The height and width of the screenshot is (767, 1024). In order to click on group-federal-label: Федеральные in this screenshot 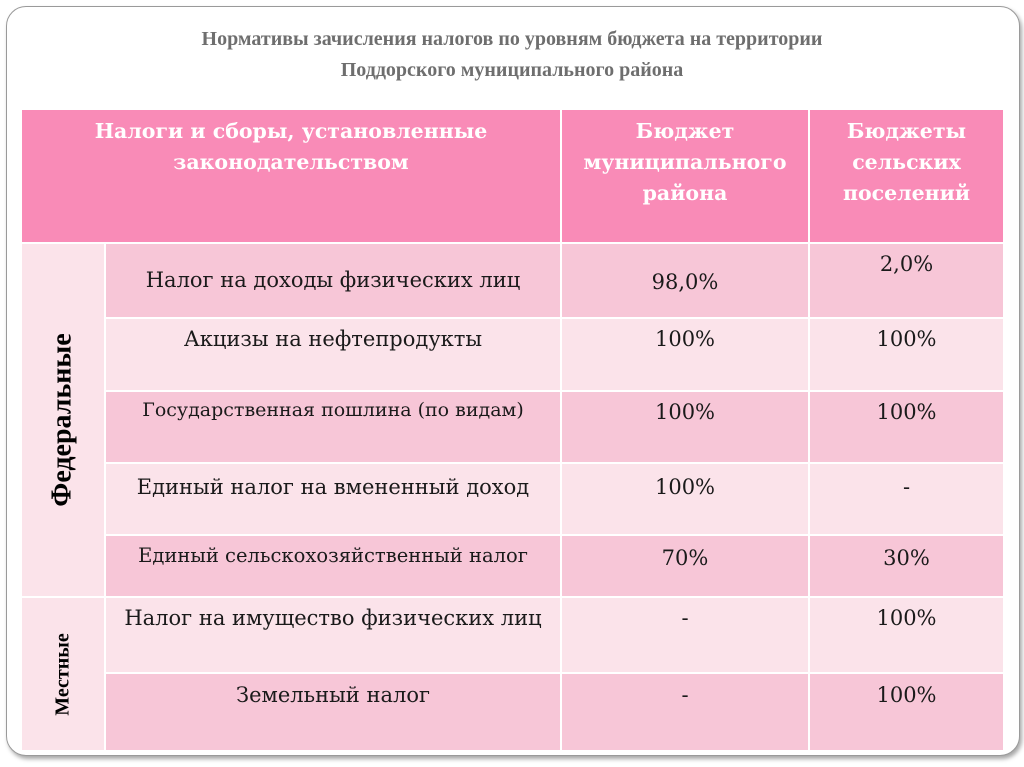, I will do `click(62, 420)`.